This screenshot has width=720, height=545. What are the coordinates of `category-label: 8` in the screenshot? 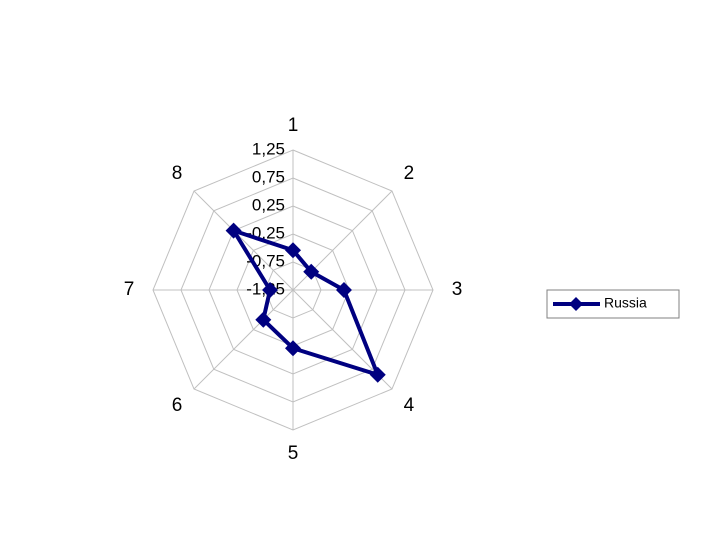 It's located at (177, 173).